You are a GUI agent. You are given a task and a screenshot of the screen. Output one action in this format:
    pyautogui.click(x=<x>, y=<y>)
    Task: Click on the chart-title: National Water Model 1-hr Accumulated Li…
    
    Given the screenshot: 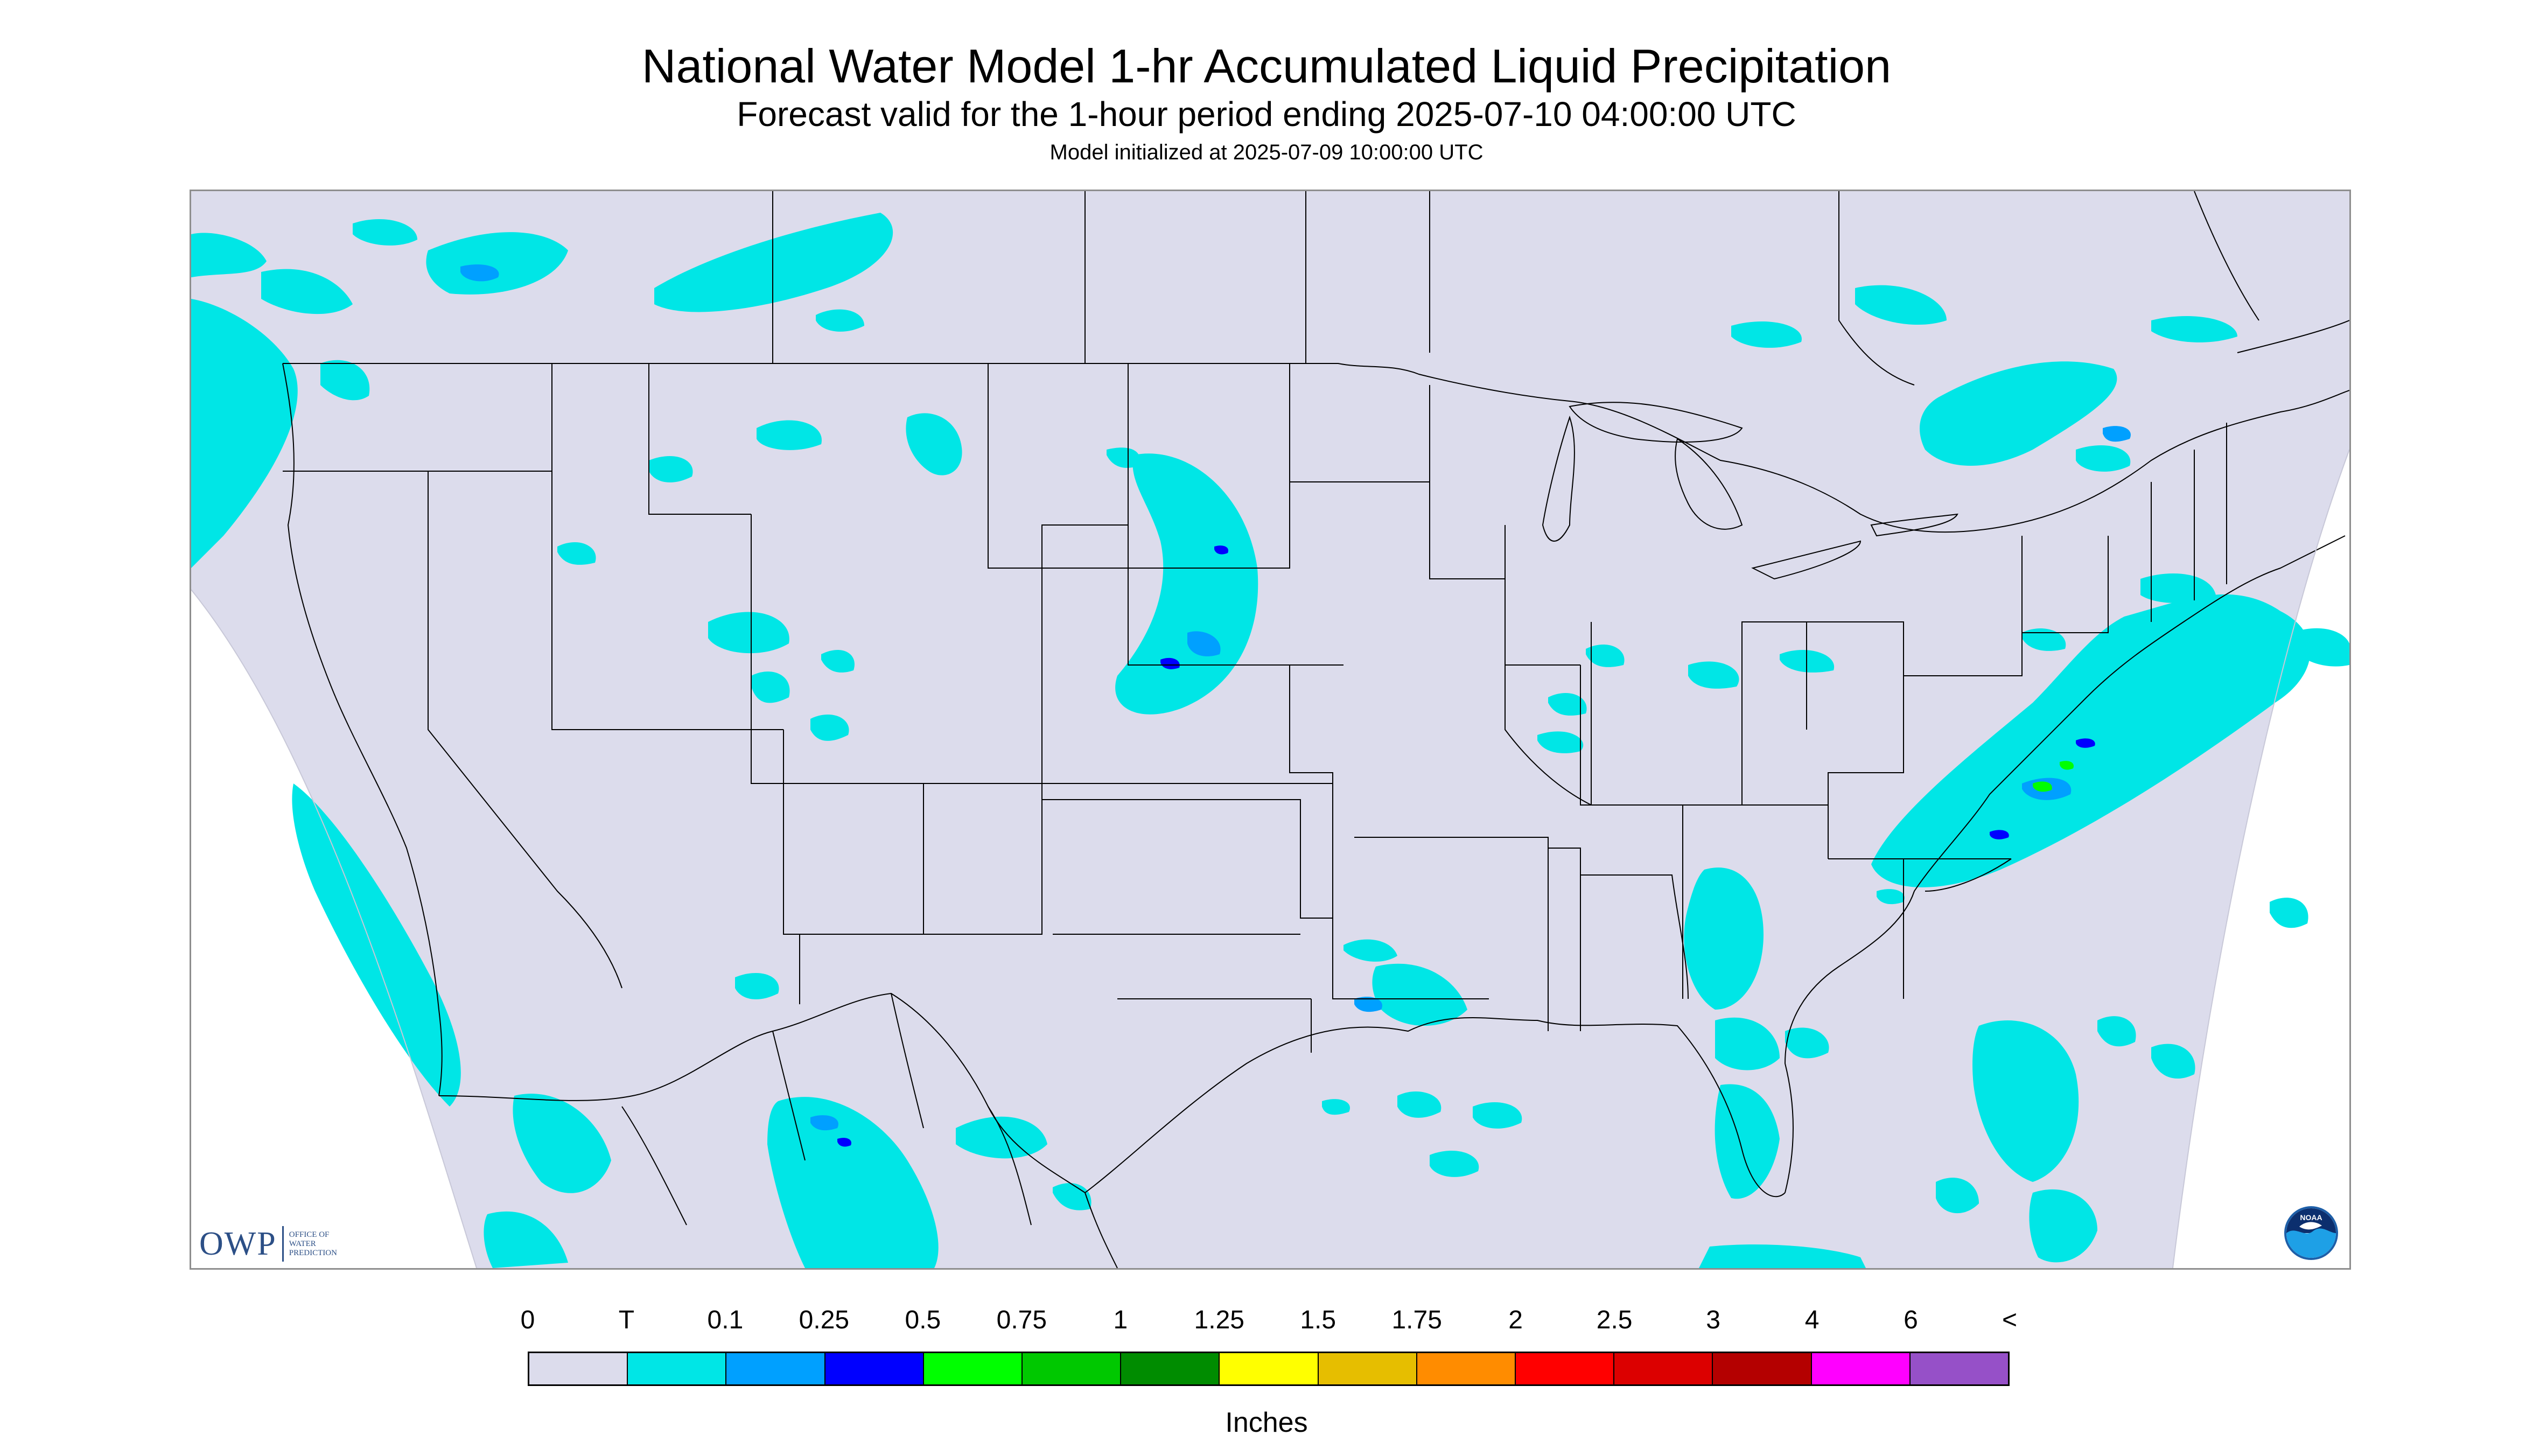 What is the action you would take?
    pyautogui.click(x=1266, y=66)
    